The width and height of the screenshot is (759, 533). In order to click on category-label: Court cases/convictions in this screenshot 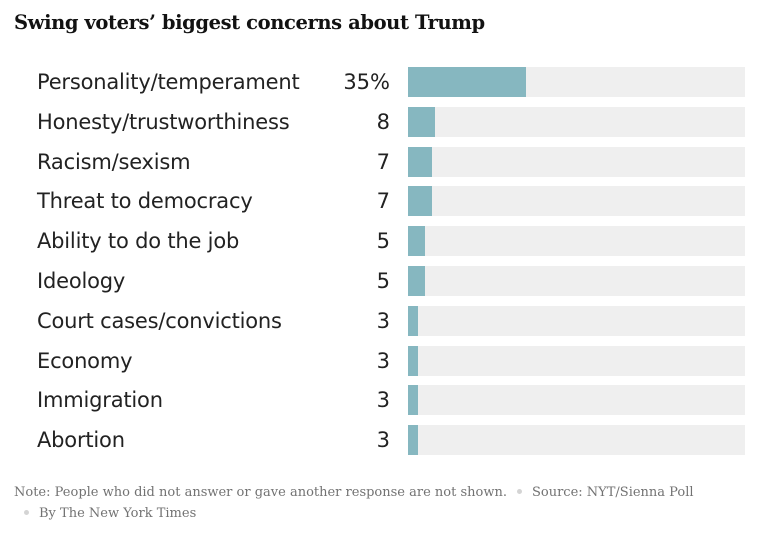, I will do `click(159, 321)`.